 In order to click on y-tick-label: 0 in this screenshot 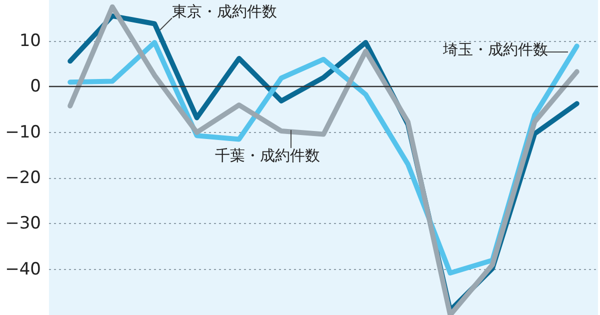, I will do `click(35, 86)`.